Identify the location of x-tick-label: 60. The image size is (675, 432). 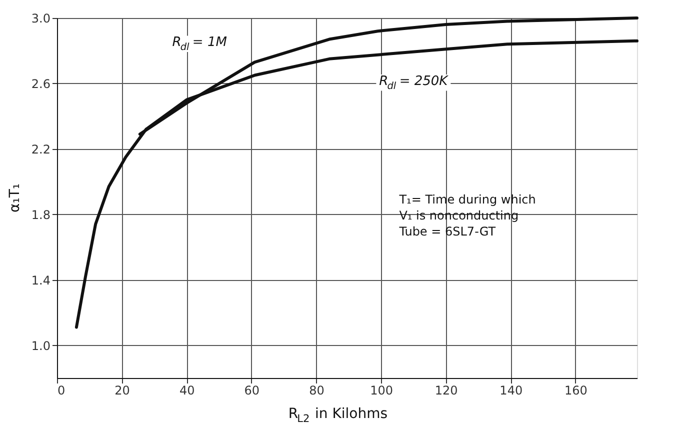
(252, 391).